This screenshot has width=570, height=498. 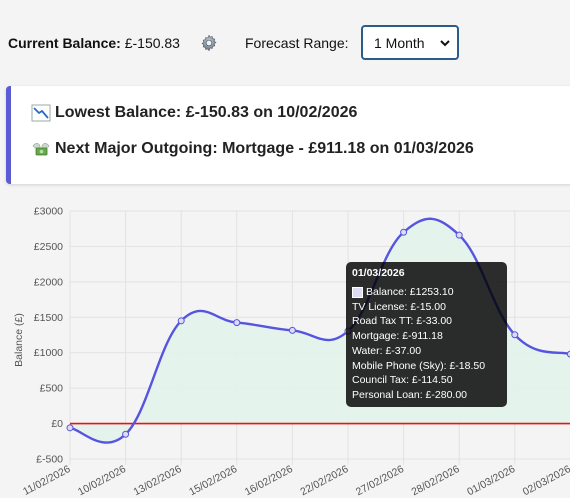 What do you see at coordinates (445, 43) in the screenshot?
I see `chevron-down-icon` at bounding box center [445, 43].